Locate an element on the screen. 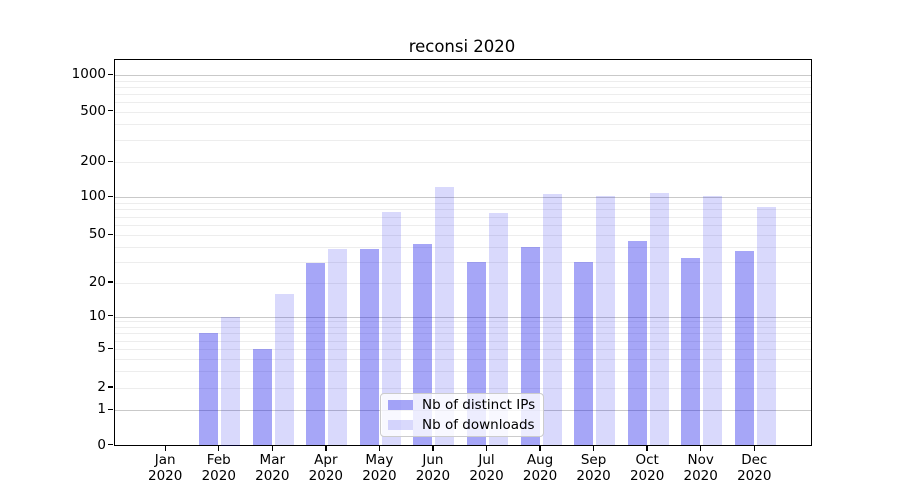 Image resolution: width=900 pixels, height=500 pixels. bar-distinct-ips-nov is located at coordinates (691, 352).